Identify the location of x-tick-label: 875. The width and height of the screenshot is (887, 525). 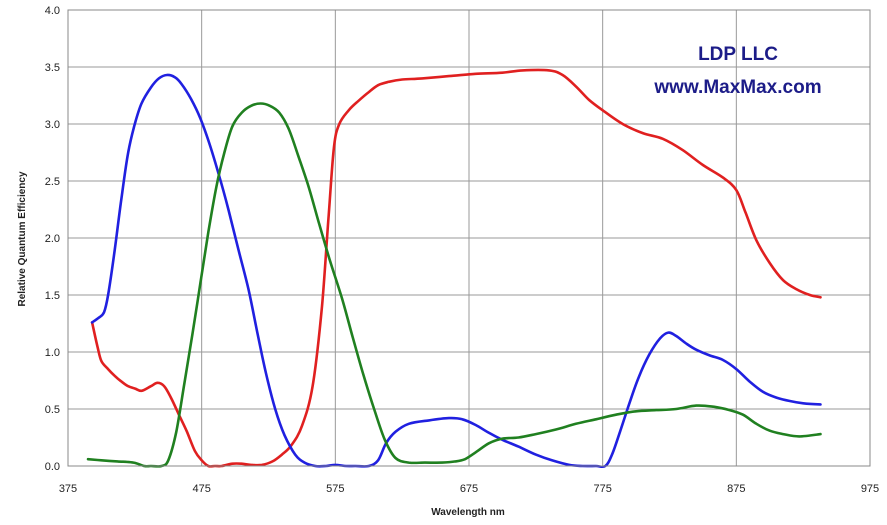
(736, 489).